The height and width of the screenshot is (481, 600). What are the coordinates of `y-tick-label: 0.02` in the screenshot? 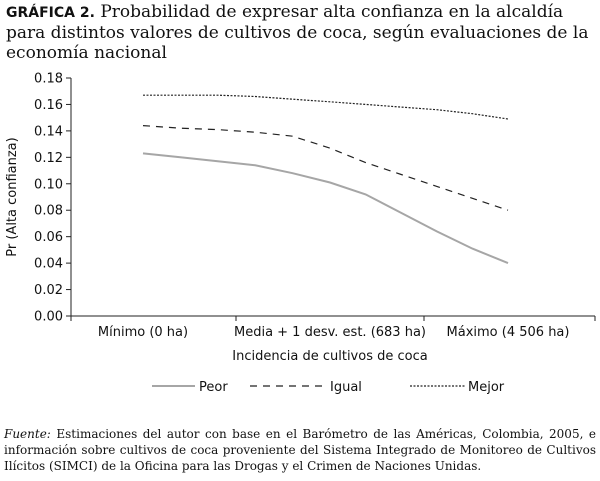 It's located at (48, 290).